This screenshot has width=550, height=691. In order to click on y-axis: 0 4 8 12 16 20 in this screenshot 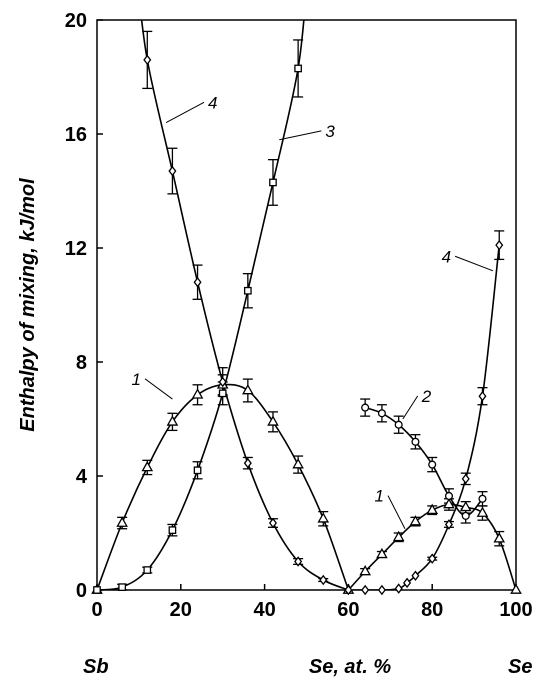, I will do `click(84, 306)`.